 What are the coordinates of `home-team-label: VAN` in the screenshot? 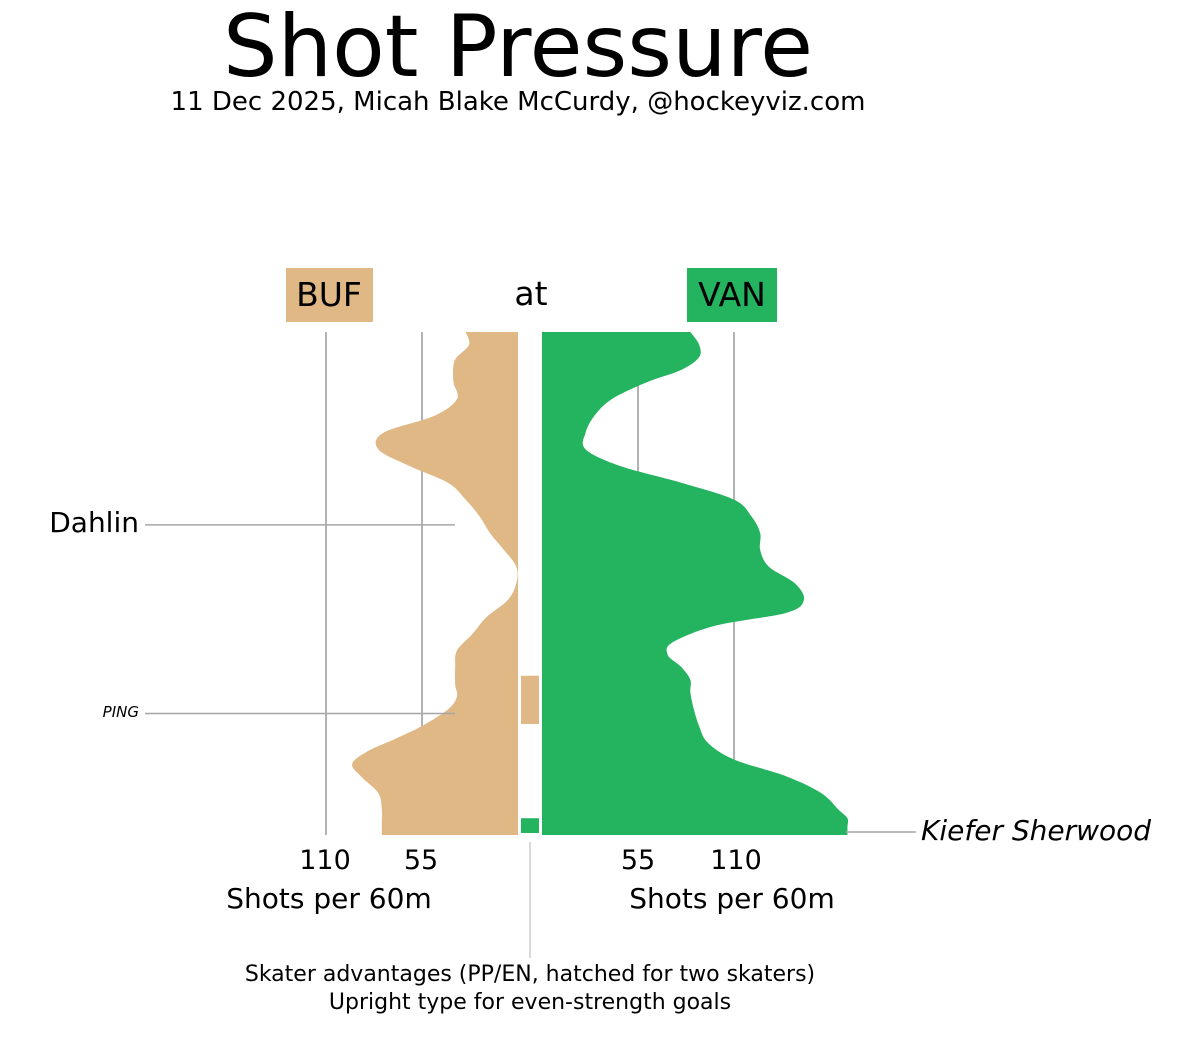 It's located at (732, 294).